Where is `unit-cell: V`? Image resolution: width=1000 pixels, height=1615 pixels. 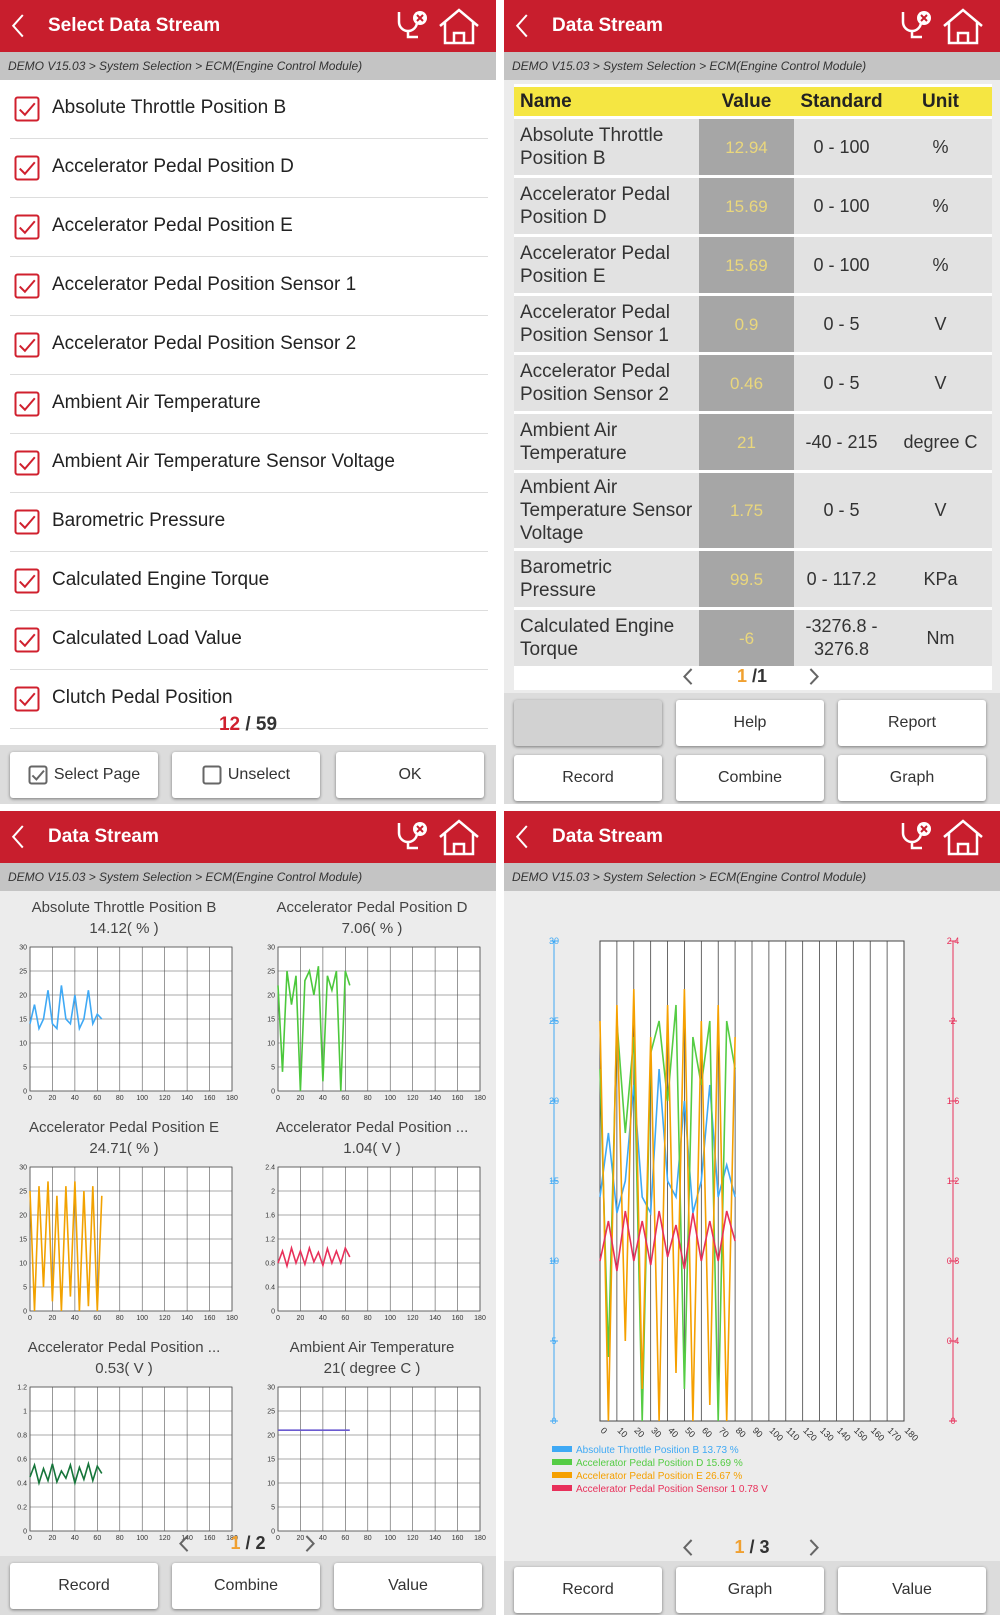
unit-cell: V is located at coordinates (940, 324).